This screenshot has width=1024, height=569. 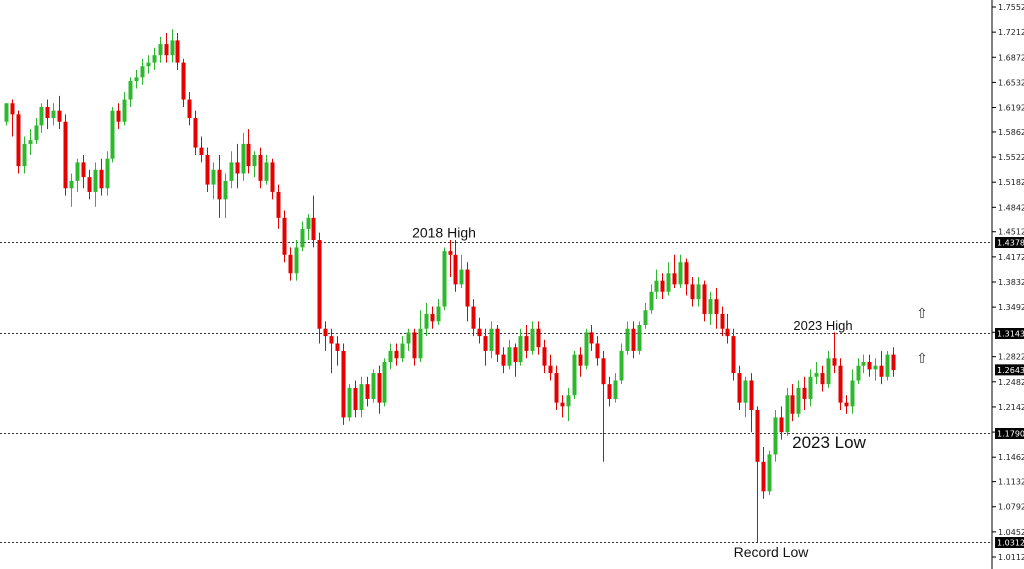 I want to click on y-tick-label: 1.65320, so click(x=1011, y=82).